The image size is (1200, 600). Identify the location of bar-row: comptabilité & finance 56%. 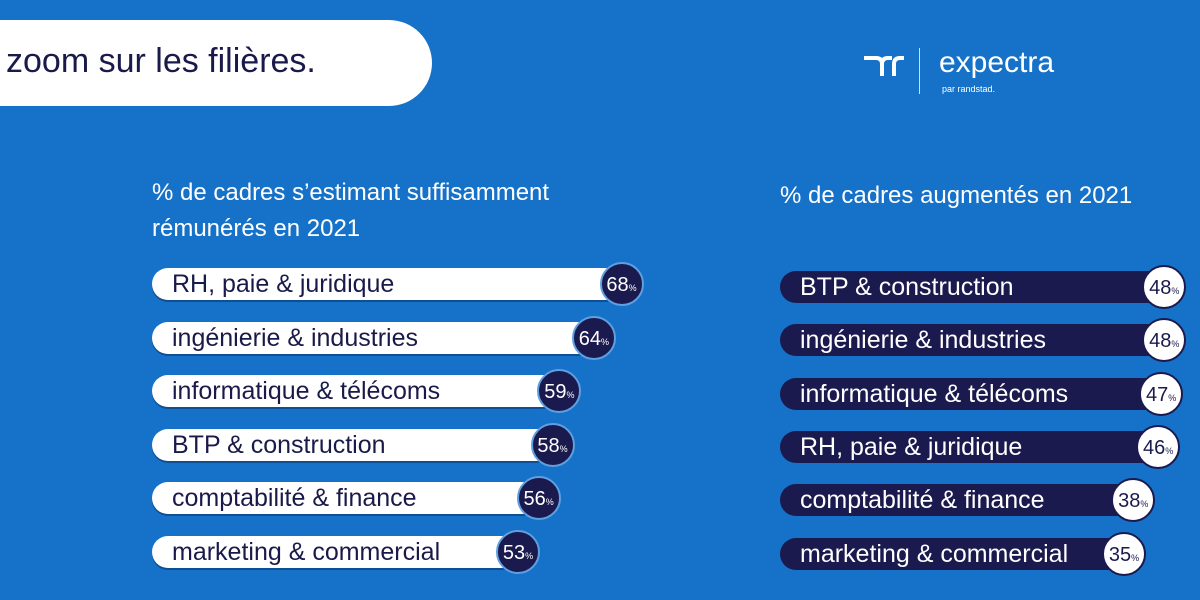
(356, 498).